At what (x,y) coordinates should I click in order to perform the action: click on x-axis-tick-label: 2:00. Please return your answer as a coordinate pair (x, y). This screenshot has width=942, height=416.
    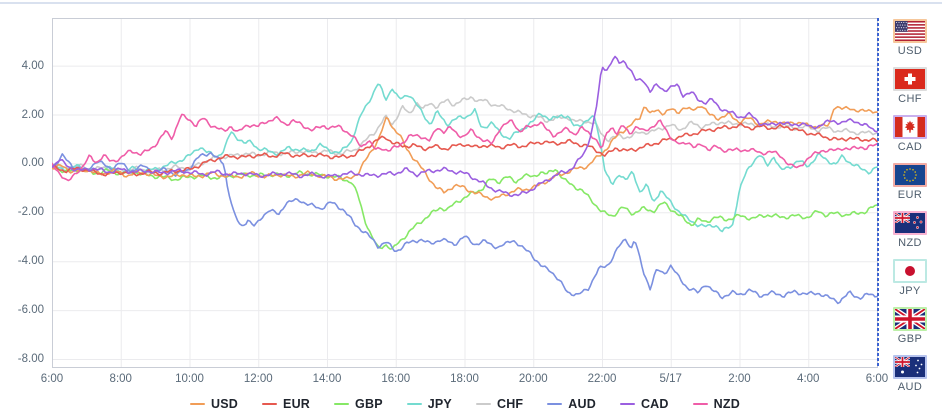
    Looking at the image, I should click on (739, 379).